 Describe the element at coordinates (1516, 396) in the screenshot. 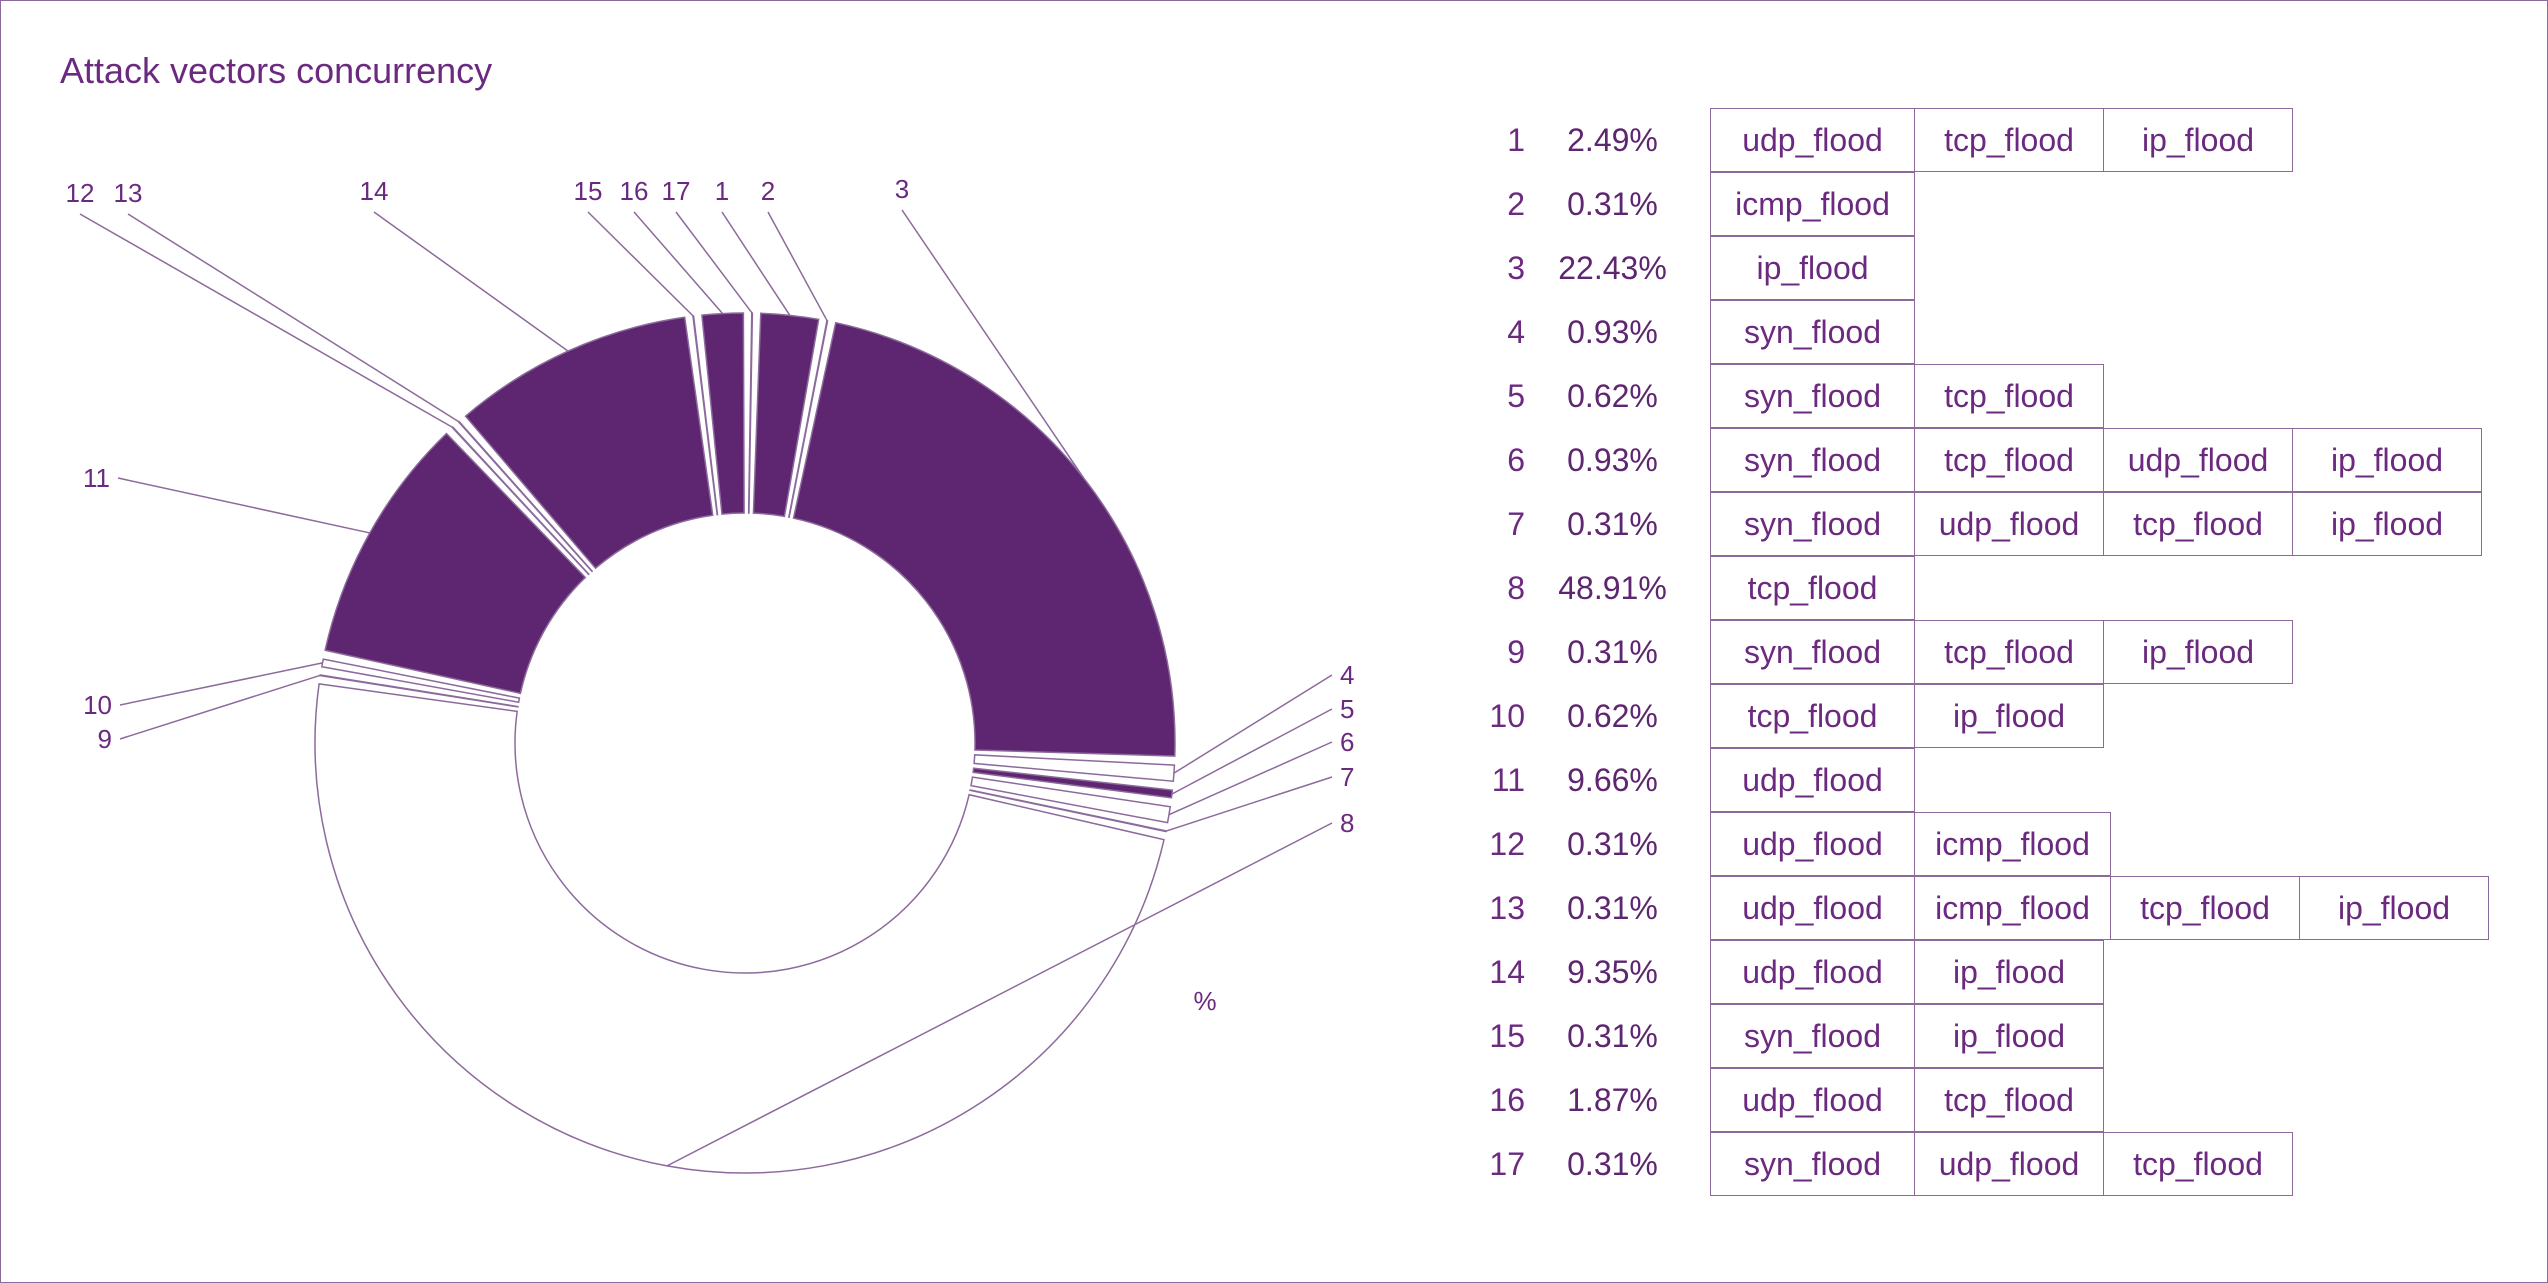

I see `row-number: 5` at that location.